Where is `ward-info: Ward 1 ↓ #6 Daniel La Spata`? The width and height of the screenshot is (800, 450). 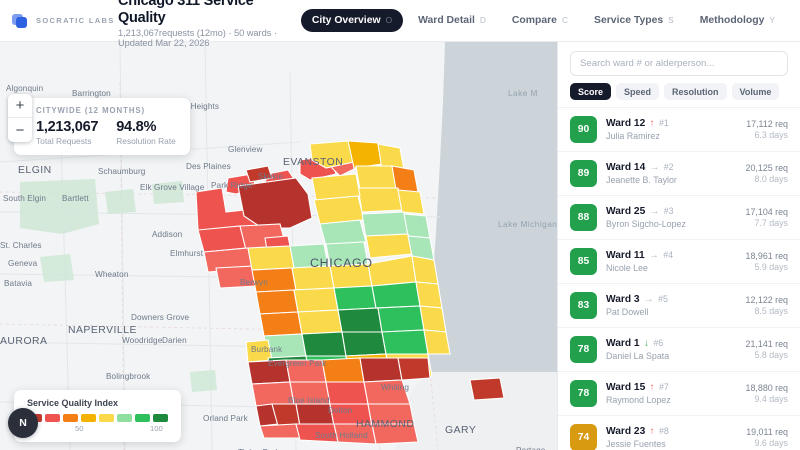 ward-info: Ward 1 ↓ #6 Daniel La Spata is located at coordinates (671, 349).